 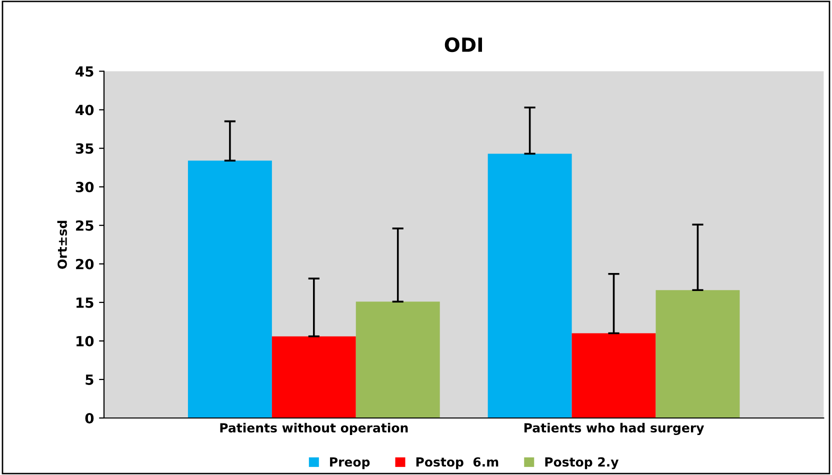 I want to click on y-tick-label: 25, so click(x=85, y=225).